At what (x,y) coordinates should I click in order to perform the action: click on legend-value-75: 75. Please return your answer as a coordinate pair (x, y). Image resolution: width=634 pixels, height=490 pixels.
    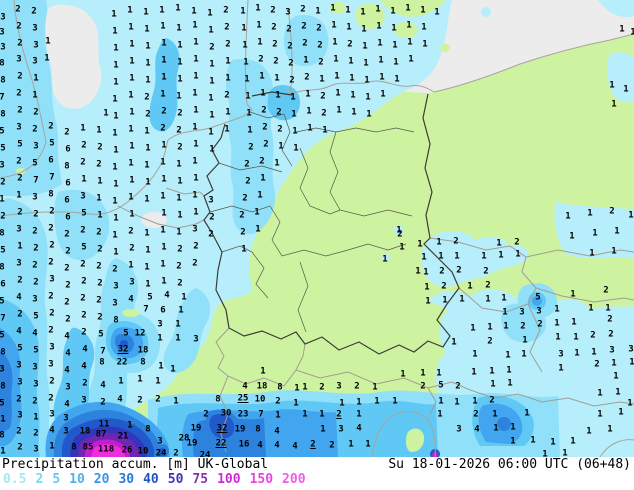
    Looking at the image, I should click on (200, 479).